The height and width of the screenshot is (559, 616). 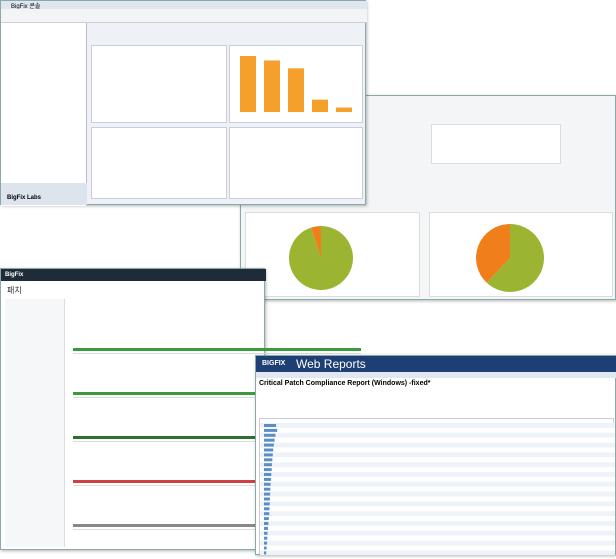 What do you see at coordinates (24, 198) in the screenshot?
I see `tree-footer: BigFix Labs` at bounding box center [24, 198].